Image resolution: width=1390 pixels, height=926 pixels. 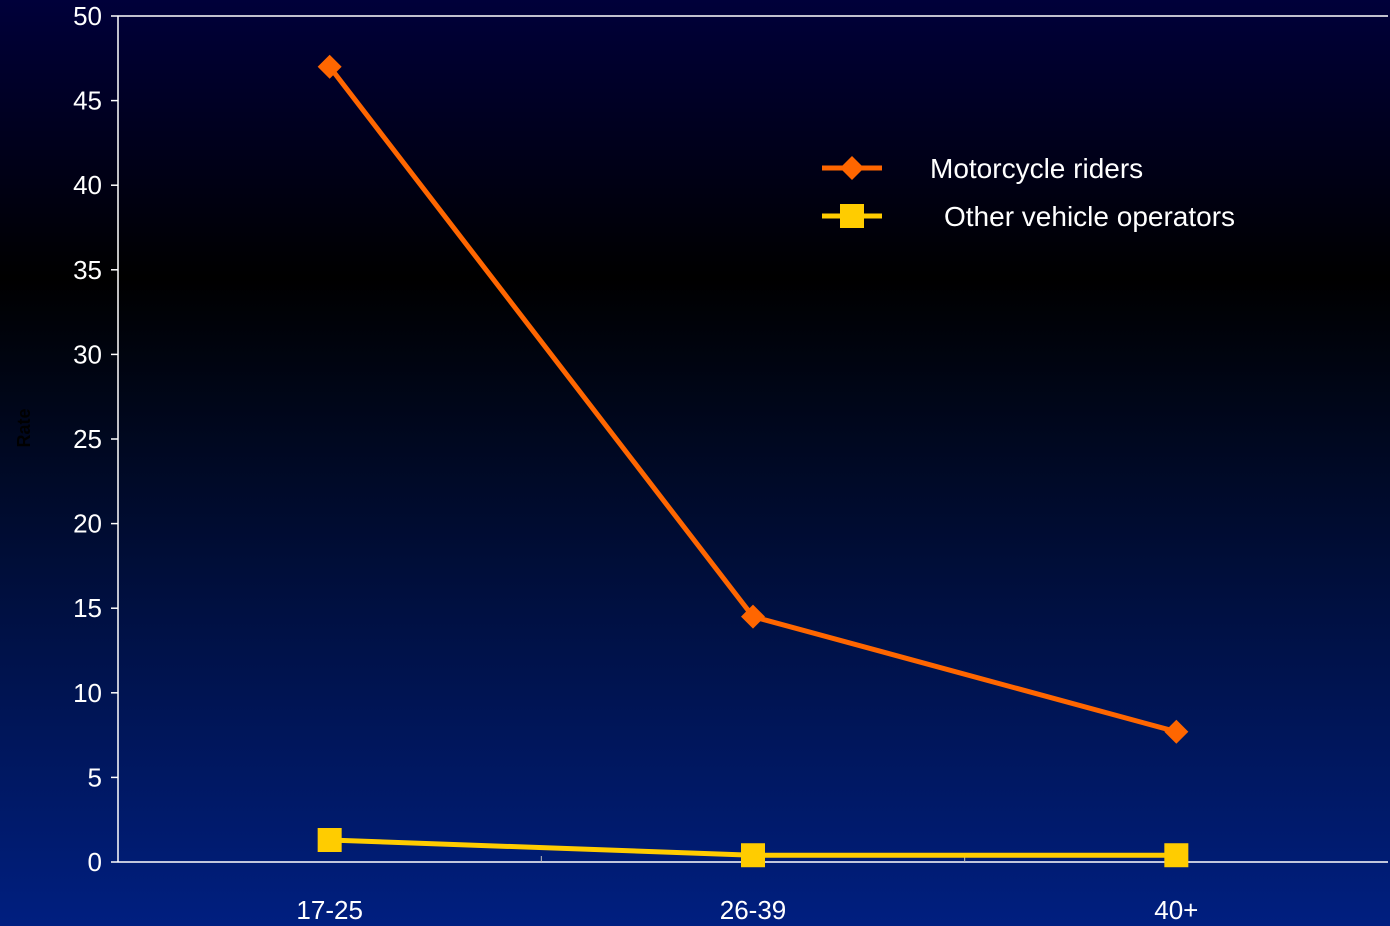 What do you see at coordinates (329, 910) in the screenshot?
I see `x-tick-label: 17-25` at bounding box center [329, 910].